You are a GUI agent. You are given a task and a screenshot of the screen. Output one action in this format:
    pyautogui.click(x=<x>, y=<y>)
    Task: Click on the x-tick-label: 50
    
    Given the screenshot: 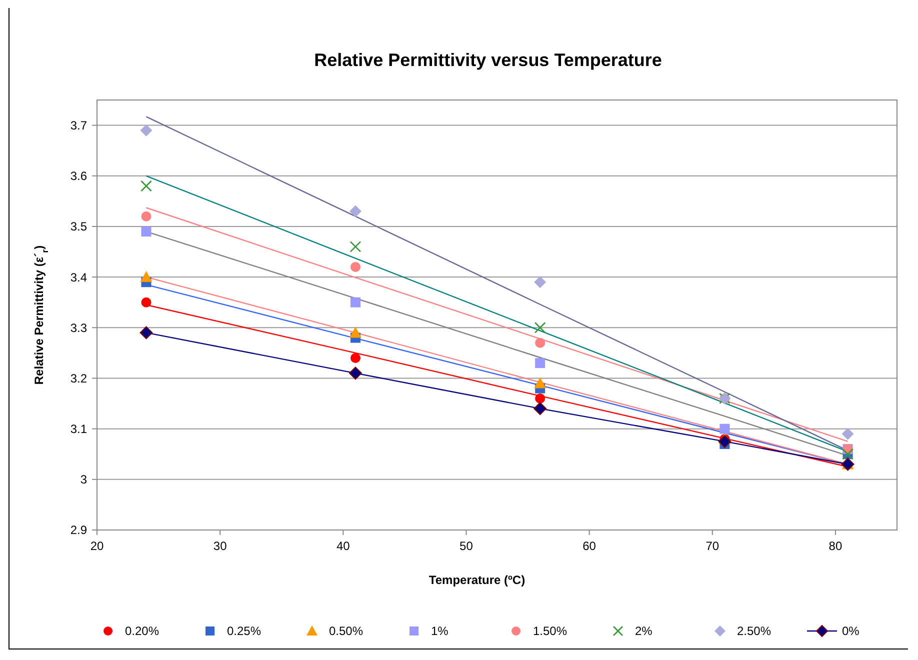 What is the action you would take?
    pyautogui.click(x=467, y=546)
    